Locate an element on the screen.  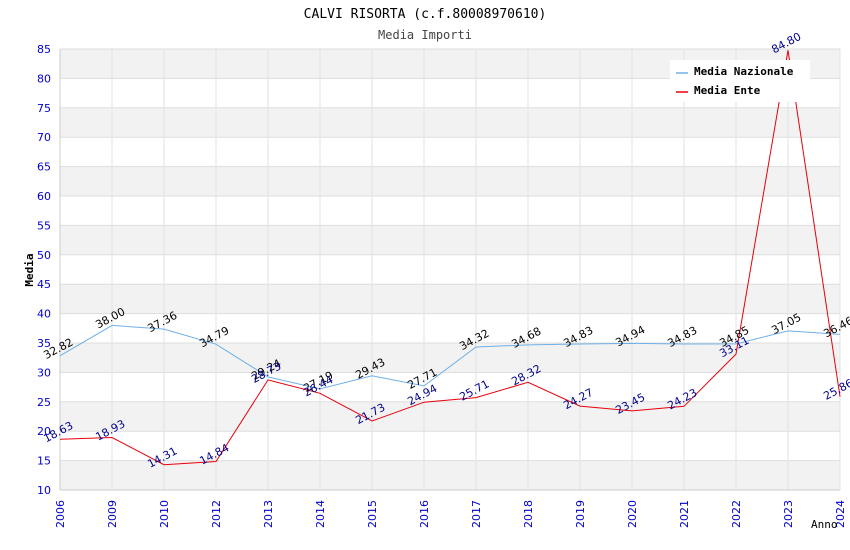
y-tick-label: 55 is located at coordinates (44, 225).